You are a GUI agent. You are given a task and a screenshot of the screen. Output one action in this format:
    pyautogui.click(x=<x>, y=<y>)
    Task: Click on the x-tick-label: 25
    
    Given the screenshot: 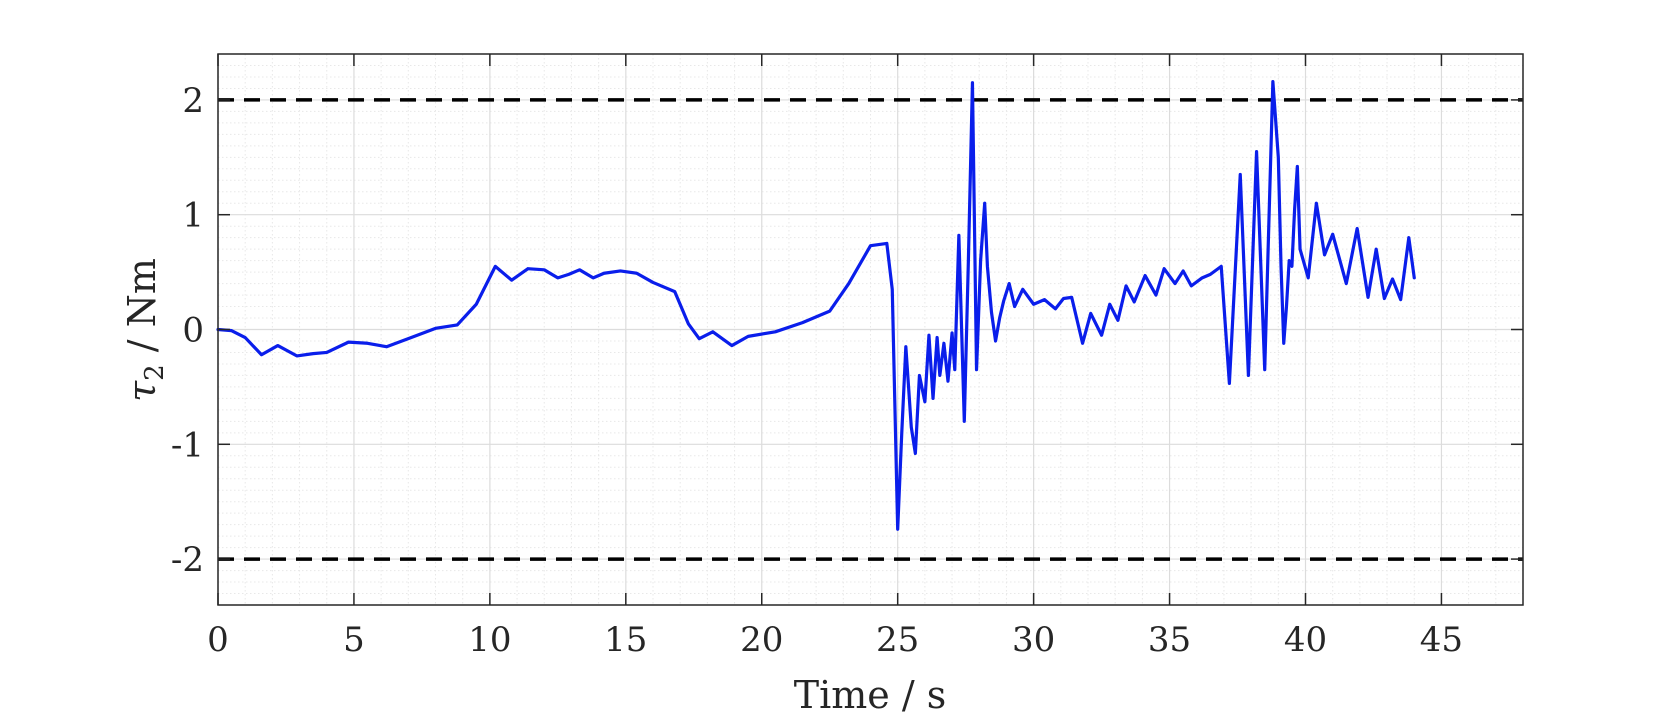 What is the action you would take?
    pyautogui.click(x=897, y=640)
    